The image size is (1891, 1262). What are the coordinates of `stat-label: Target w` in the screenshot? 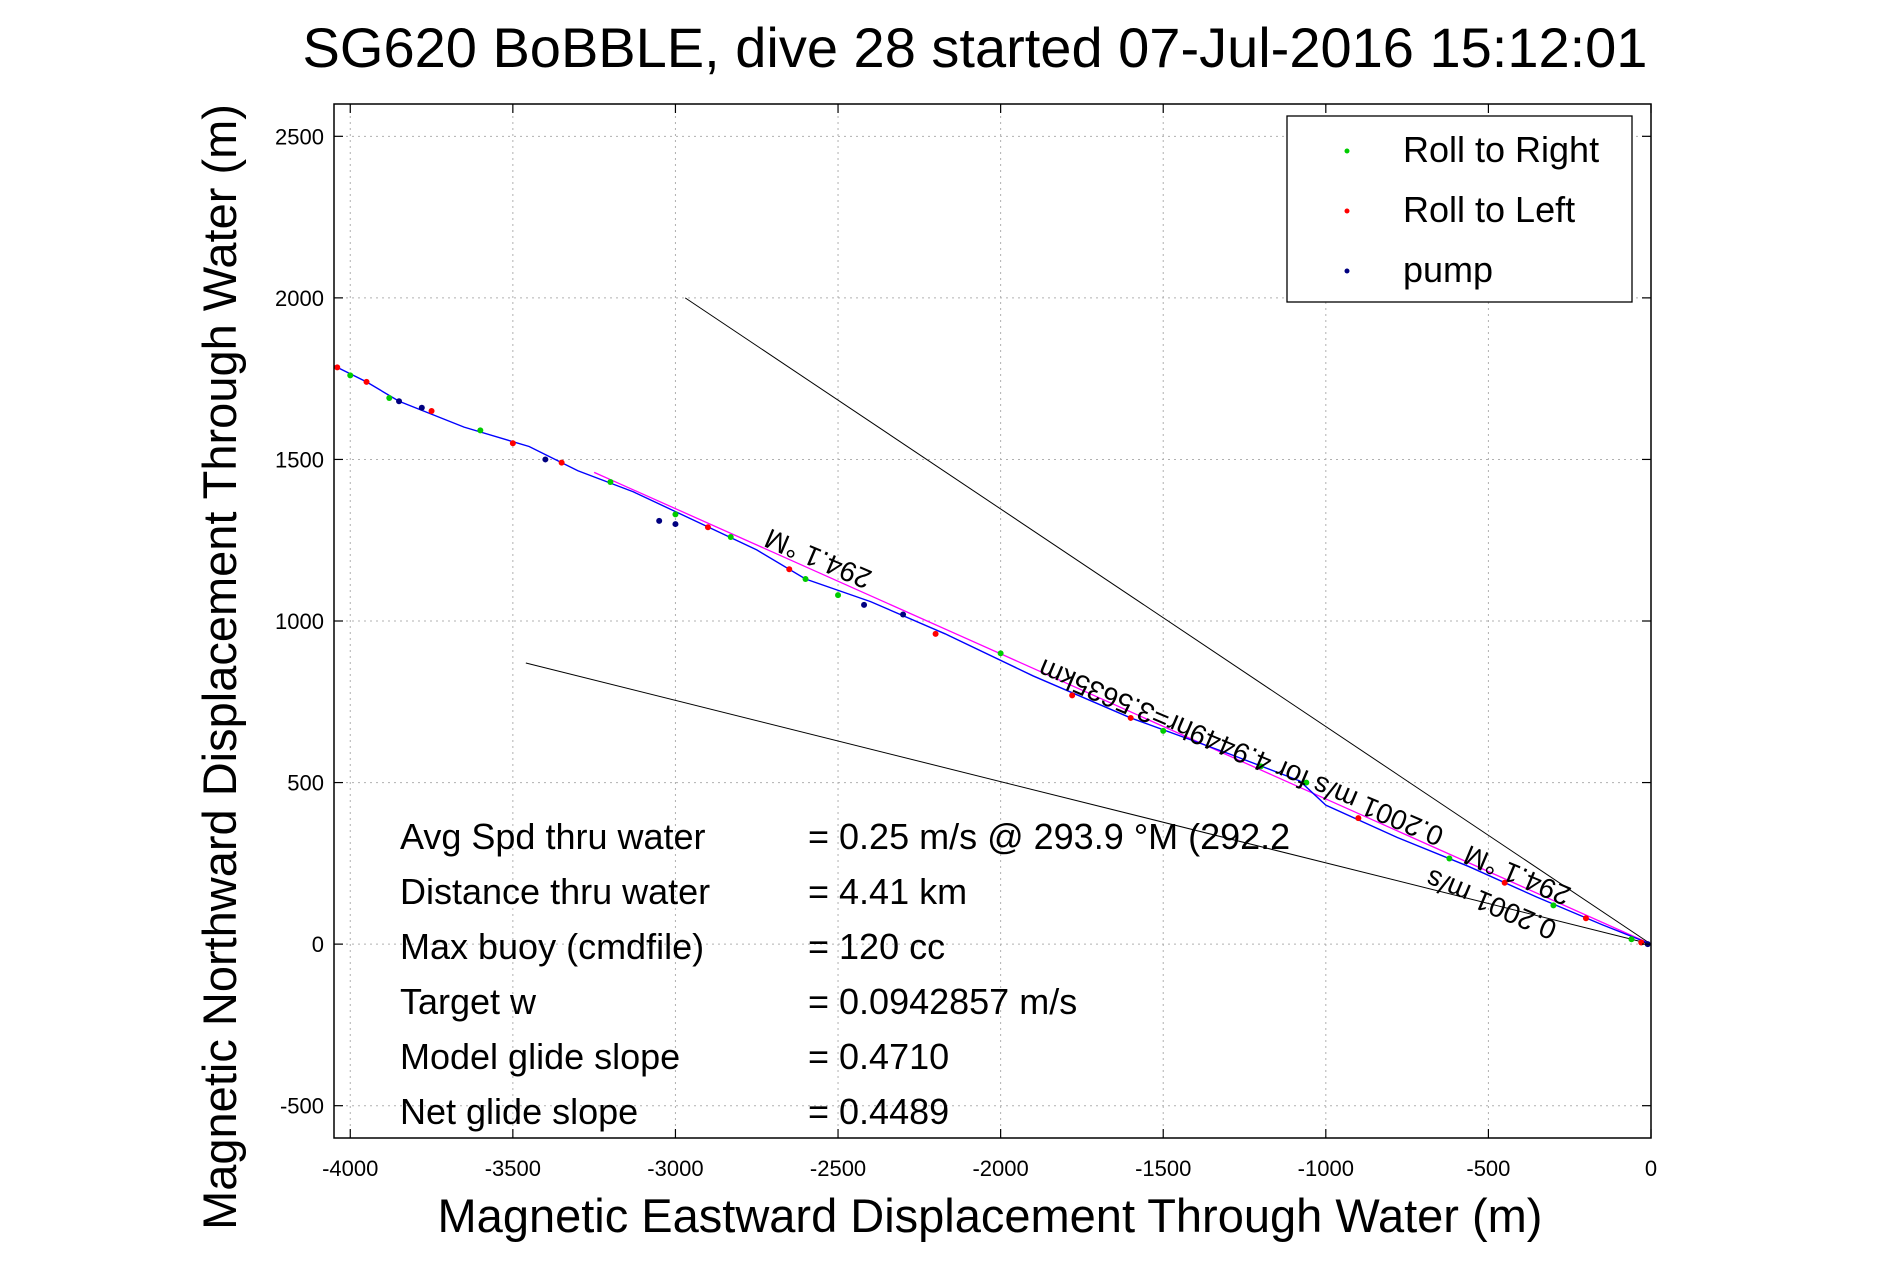 It's located at (468, 1001).